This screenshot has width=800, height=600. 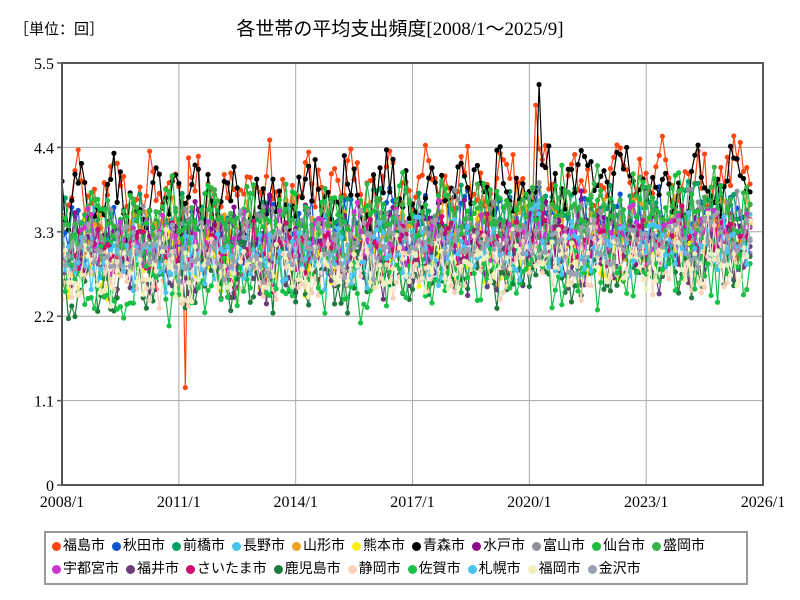 I want to click on legend-item-長野市: 長野市, so click(x=258, y=546).